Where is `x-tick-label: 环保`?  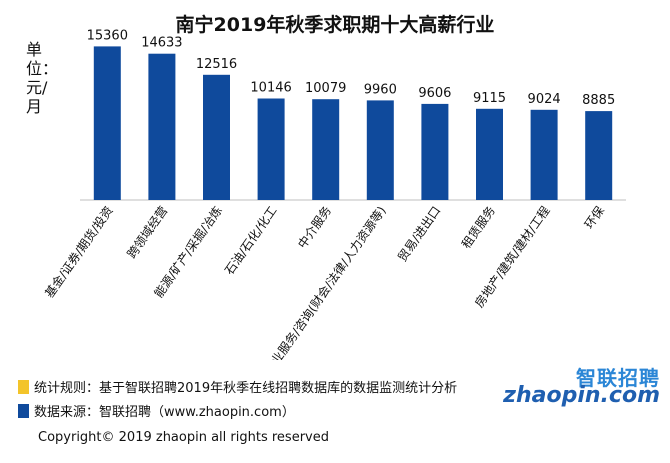 x-tick-label: 环保 is located at coordinates (594, 218).